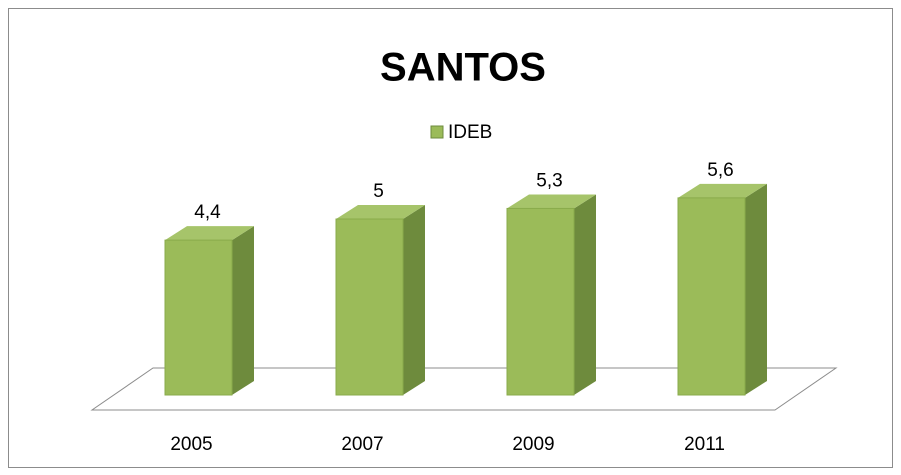 This screenshot has height=475, width=901. I want to click on data-label: 5, so click(378, 191).